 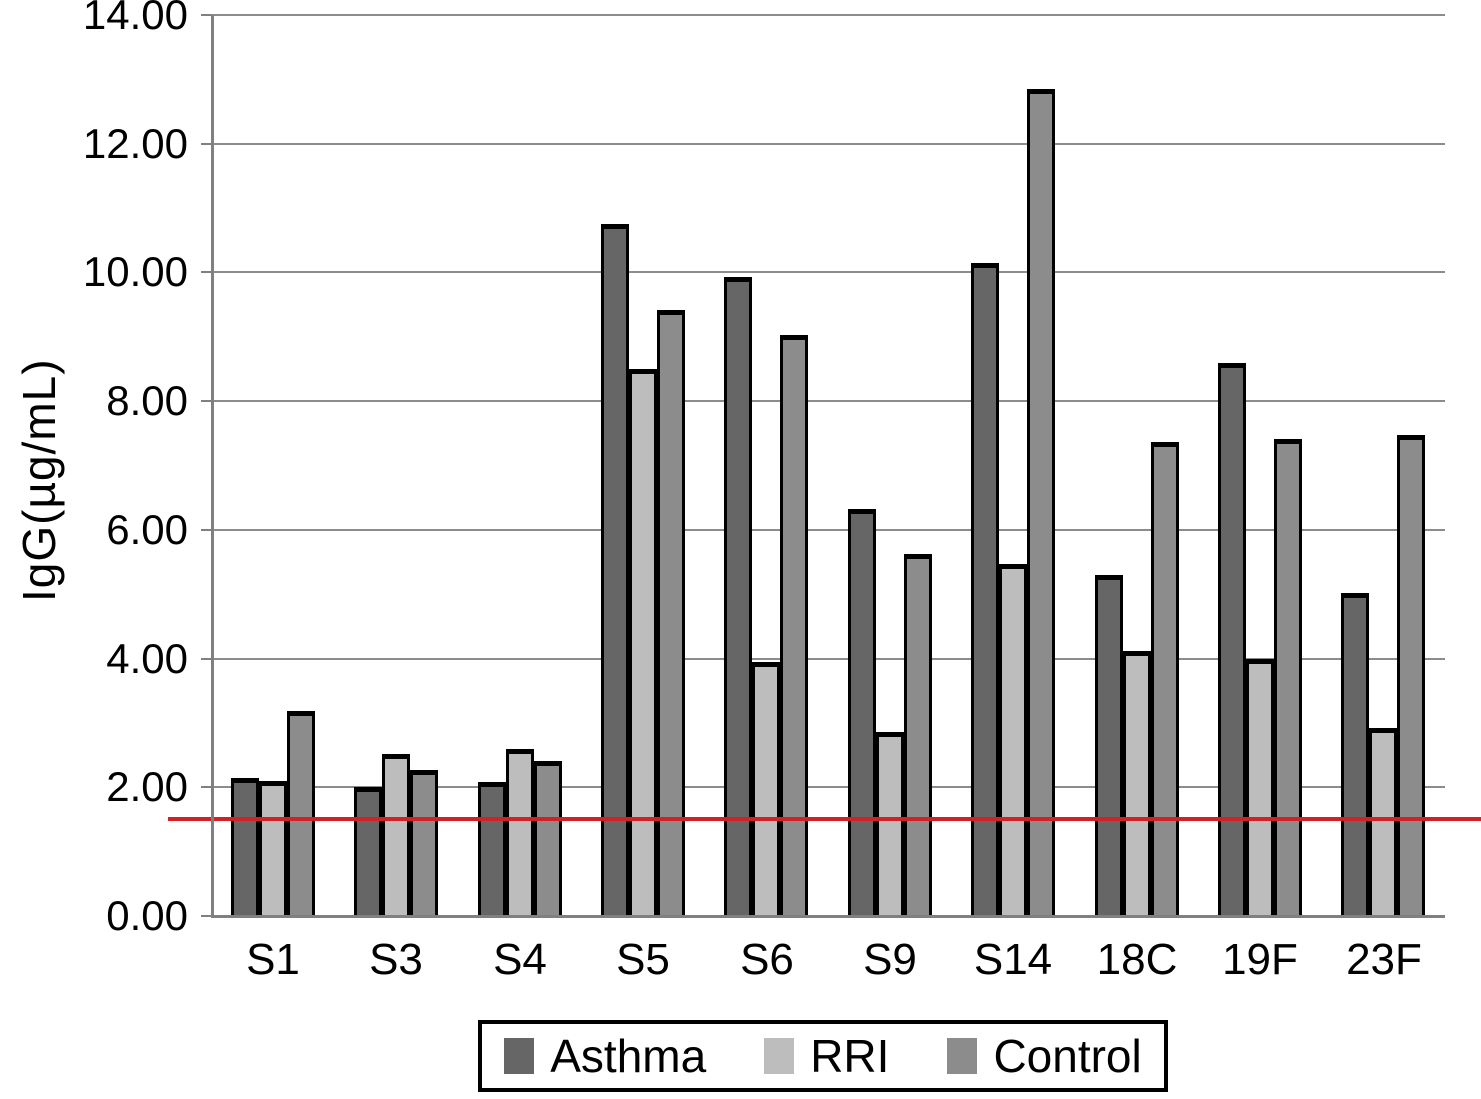 What do you see at coordinates (135, 143) in the screenshot?
I see `y-tick-label: 12.00` at bounding box center [135, 143].